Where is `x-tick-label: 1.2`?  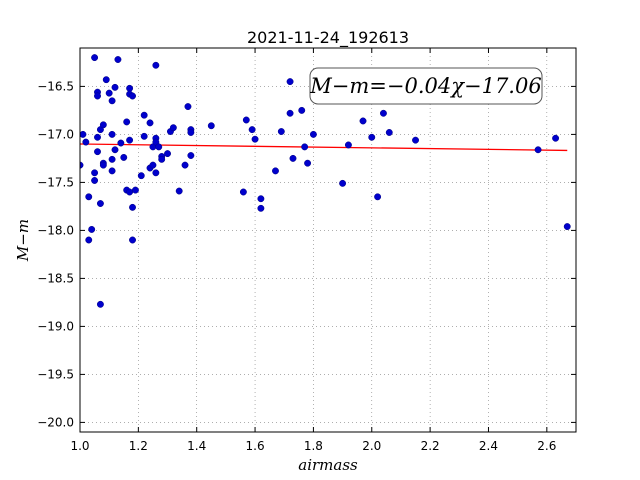 x-tick-label: 1.2 is located at coordinates (138, 446).